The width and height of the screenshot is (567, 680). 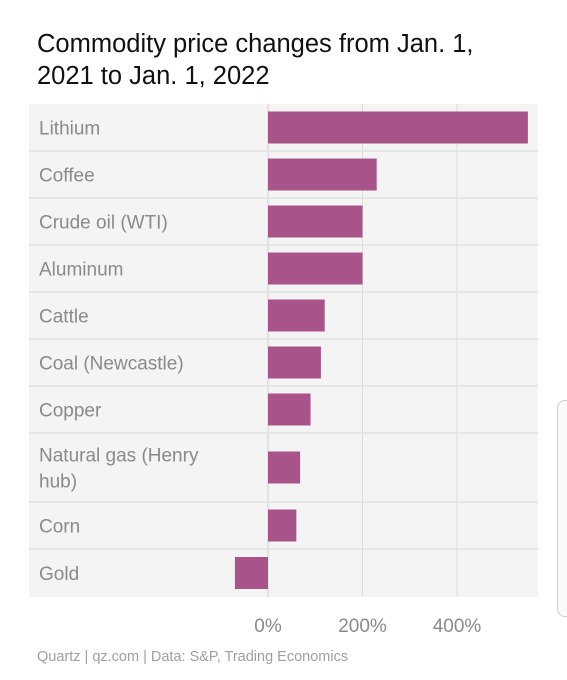 What do you see at coordinates (362, 626) in the screenshot?
I see `x-tick-label: 200%` at bounding box center [362, 626].